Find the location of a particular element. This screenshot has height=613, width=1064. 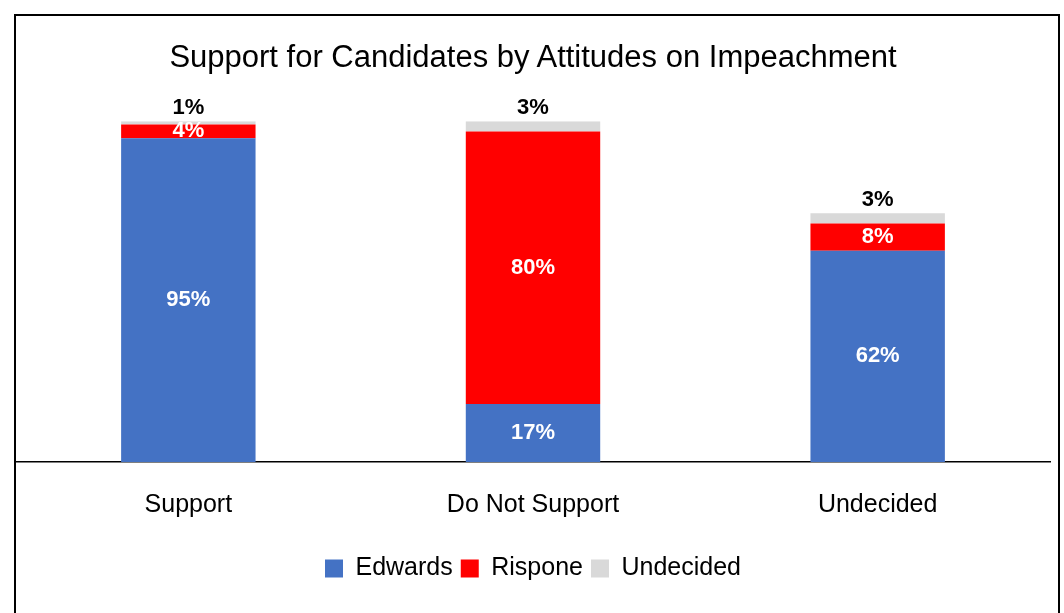

data-label: 62% is located at coordinates (877, 355).